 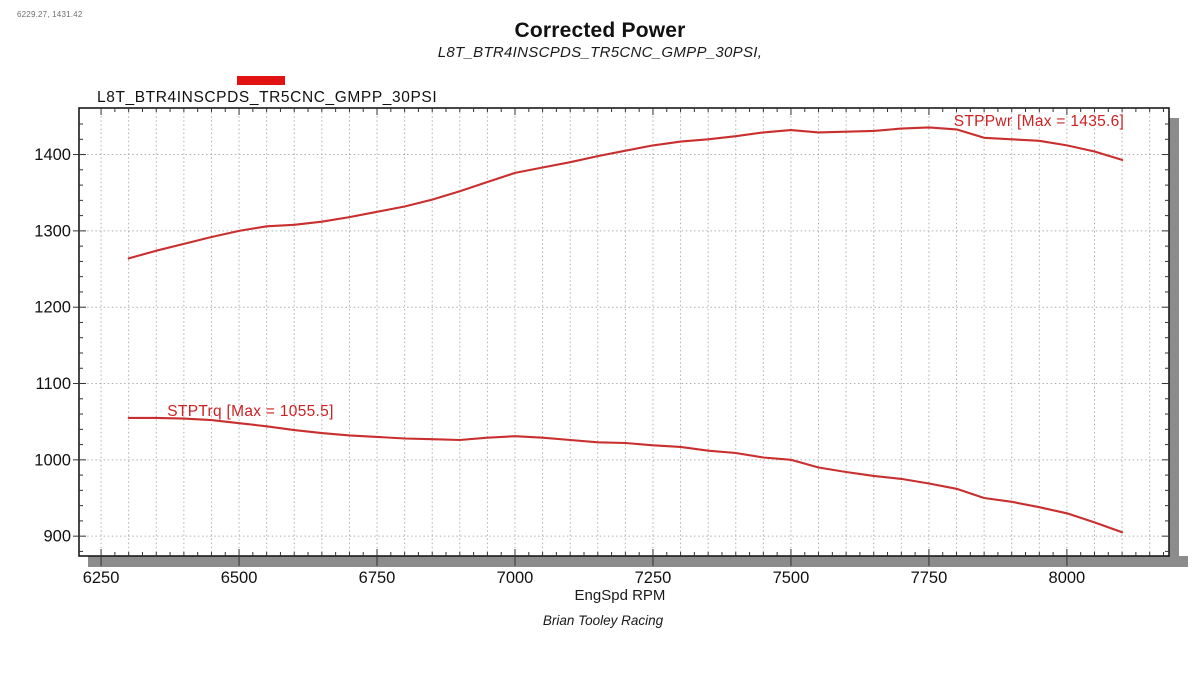 What do you see at coordinates (515, 578) in the screenshot?
I see `x-tick-label: 7000` at bounding box center [515, 578].